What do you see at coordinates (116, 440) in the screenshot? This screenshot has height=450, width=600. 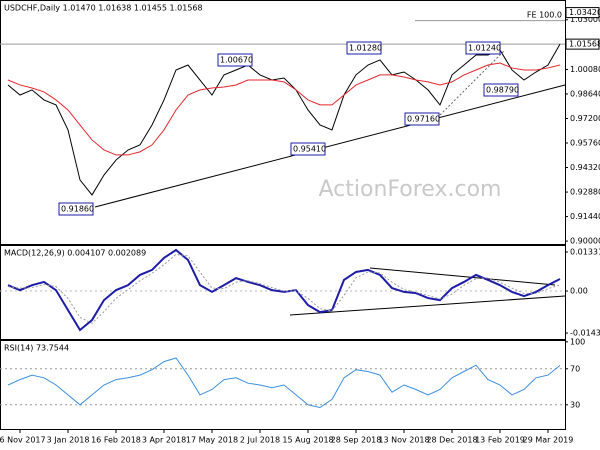 I see `x-tick-label: 16 Feb 2018` at bounding box center [116, 440].